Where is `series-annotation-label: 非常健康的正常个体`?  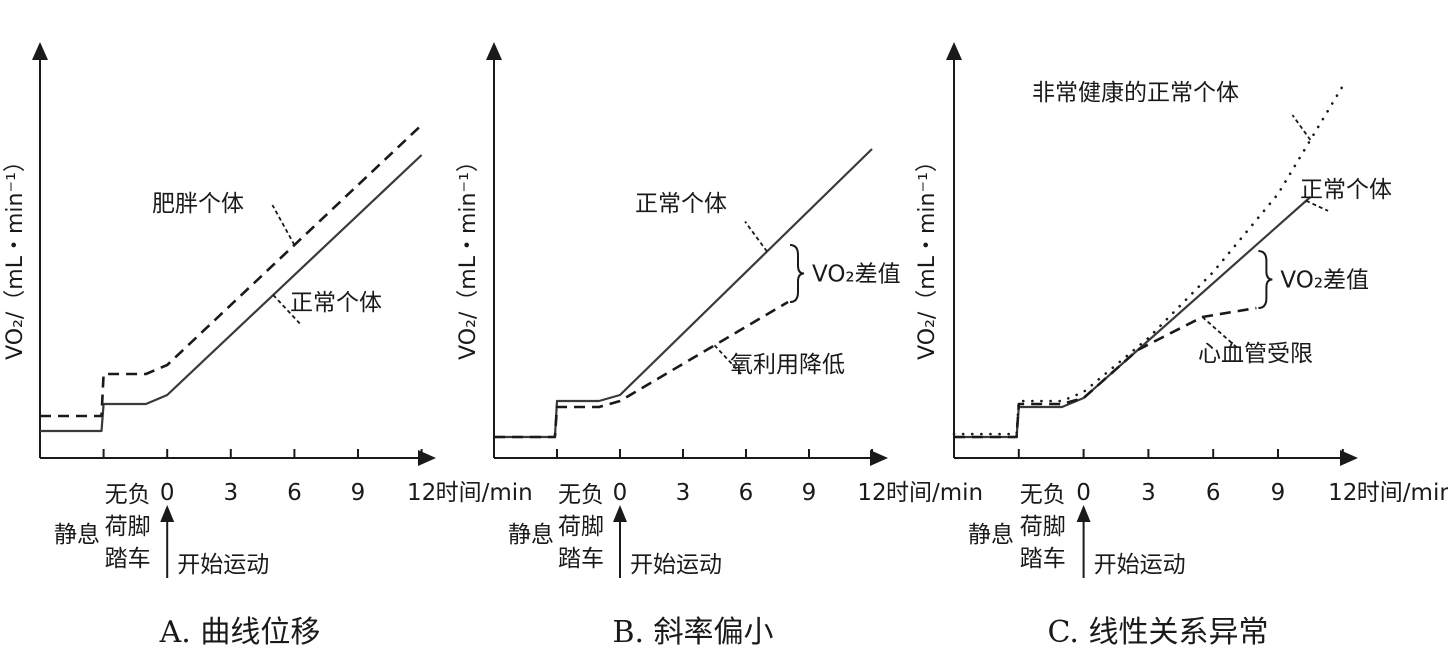 series-annotation-label: 非常健康的正常个体 is located at coordinates (1135, 93).